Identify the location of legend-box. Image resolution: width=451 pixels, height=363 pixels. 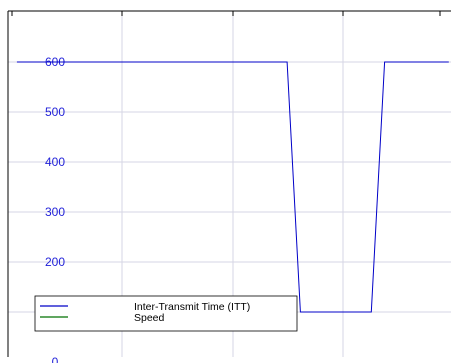
(166, 313).